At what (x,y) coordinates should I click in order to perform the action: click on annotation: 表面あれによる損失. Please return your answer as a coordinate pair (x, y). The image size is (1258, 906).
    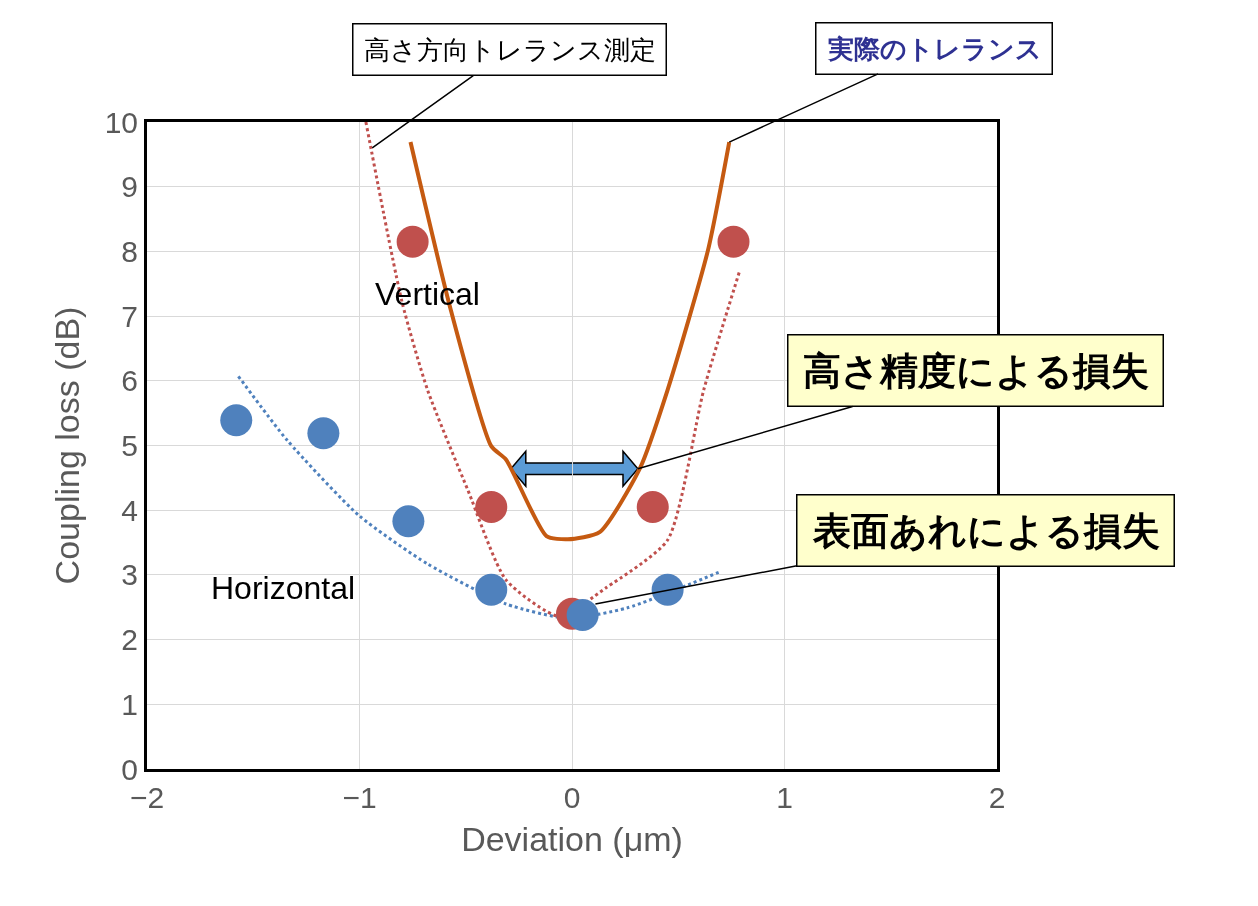
    Looking at the image, I should click on (985, 530).